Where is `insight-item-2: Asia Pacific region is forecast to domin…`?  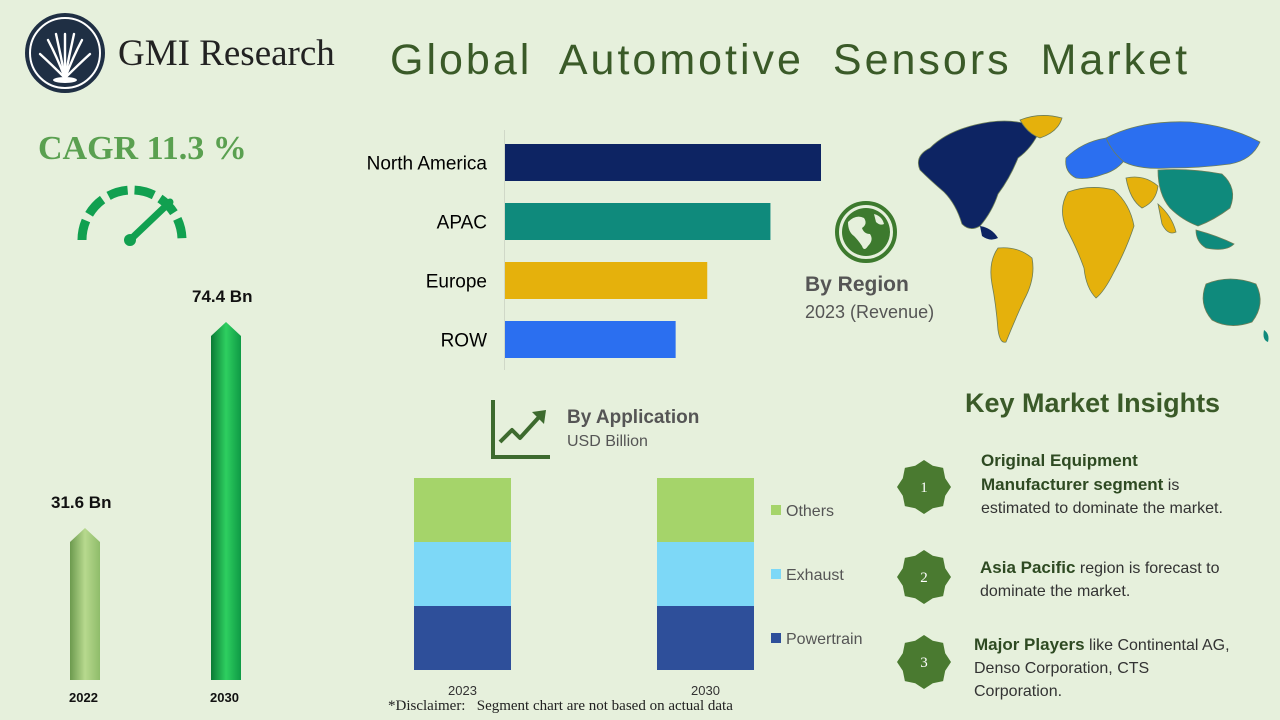
insight-item-2: Asia Pacific region is forecast to domin… is located at coordinates (1111, 579).